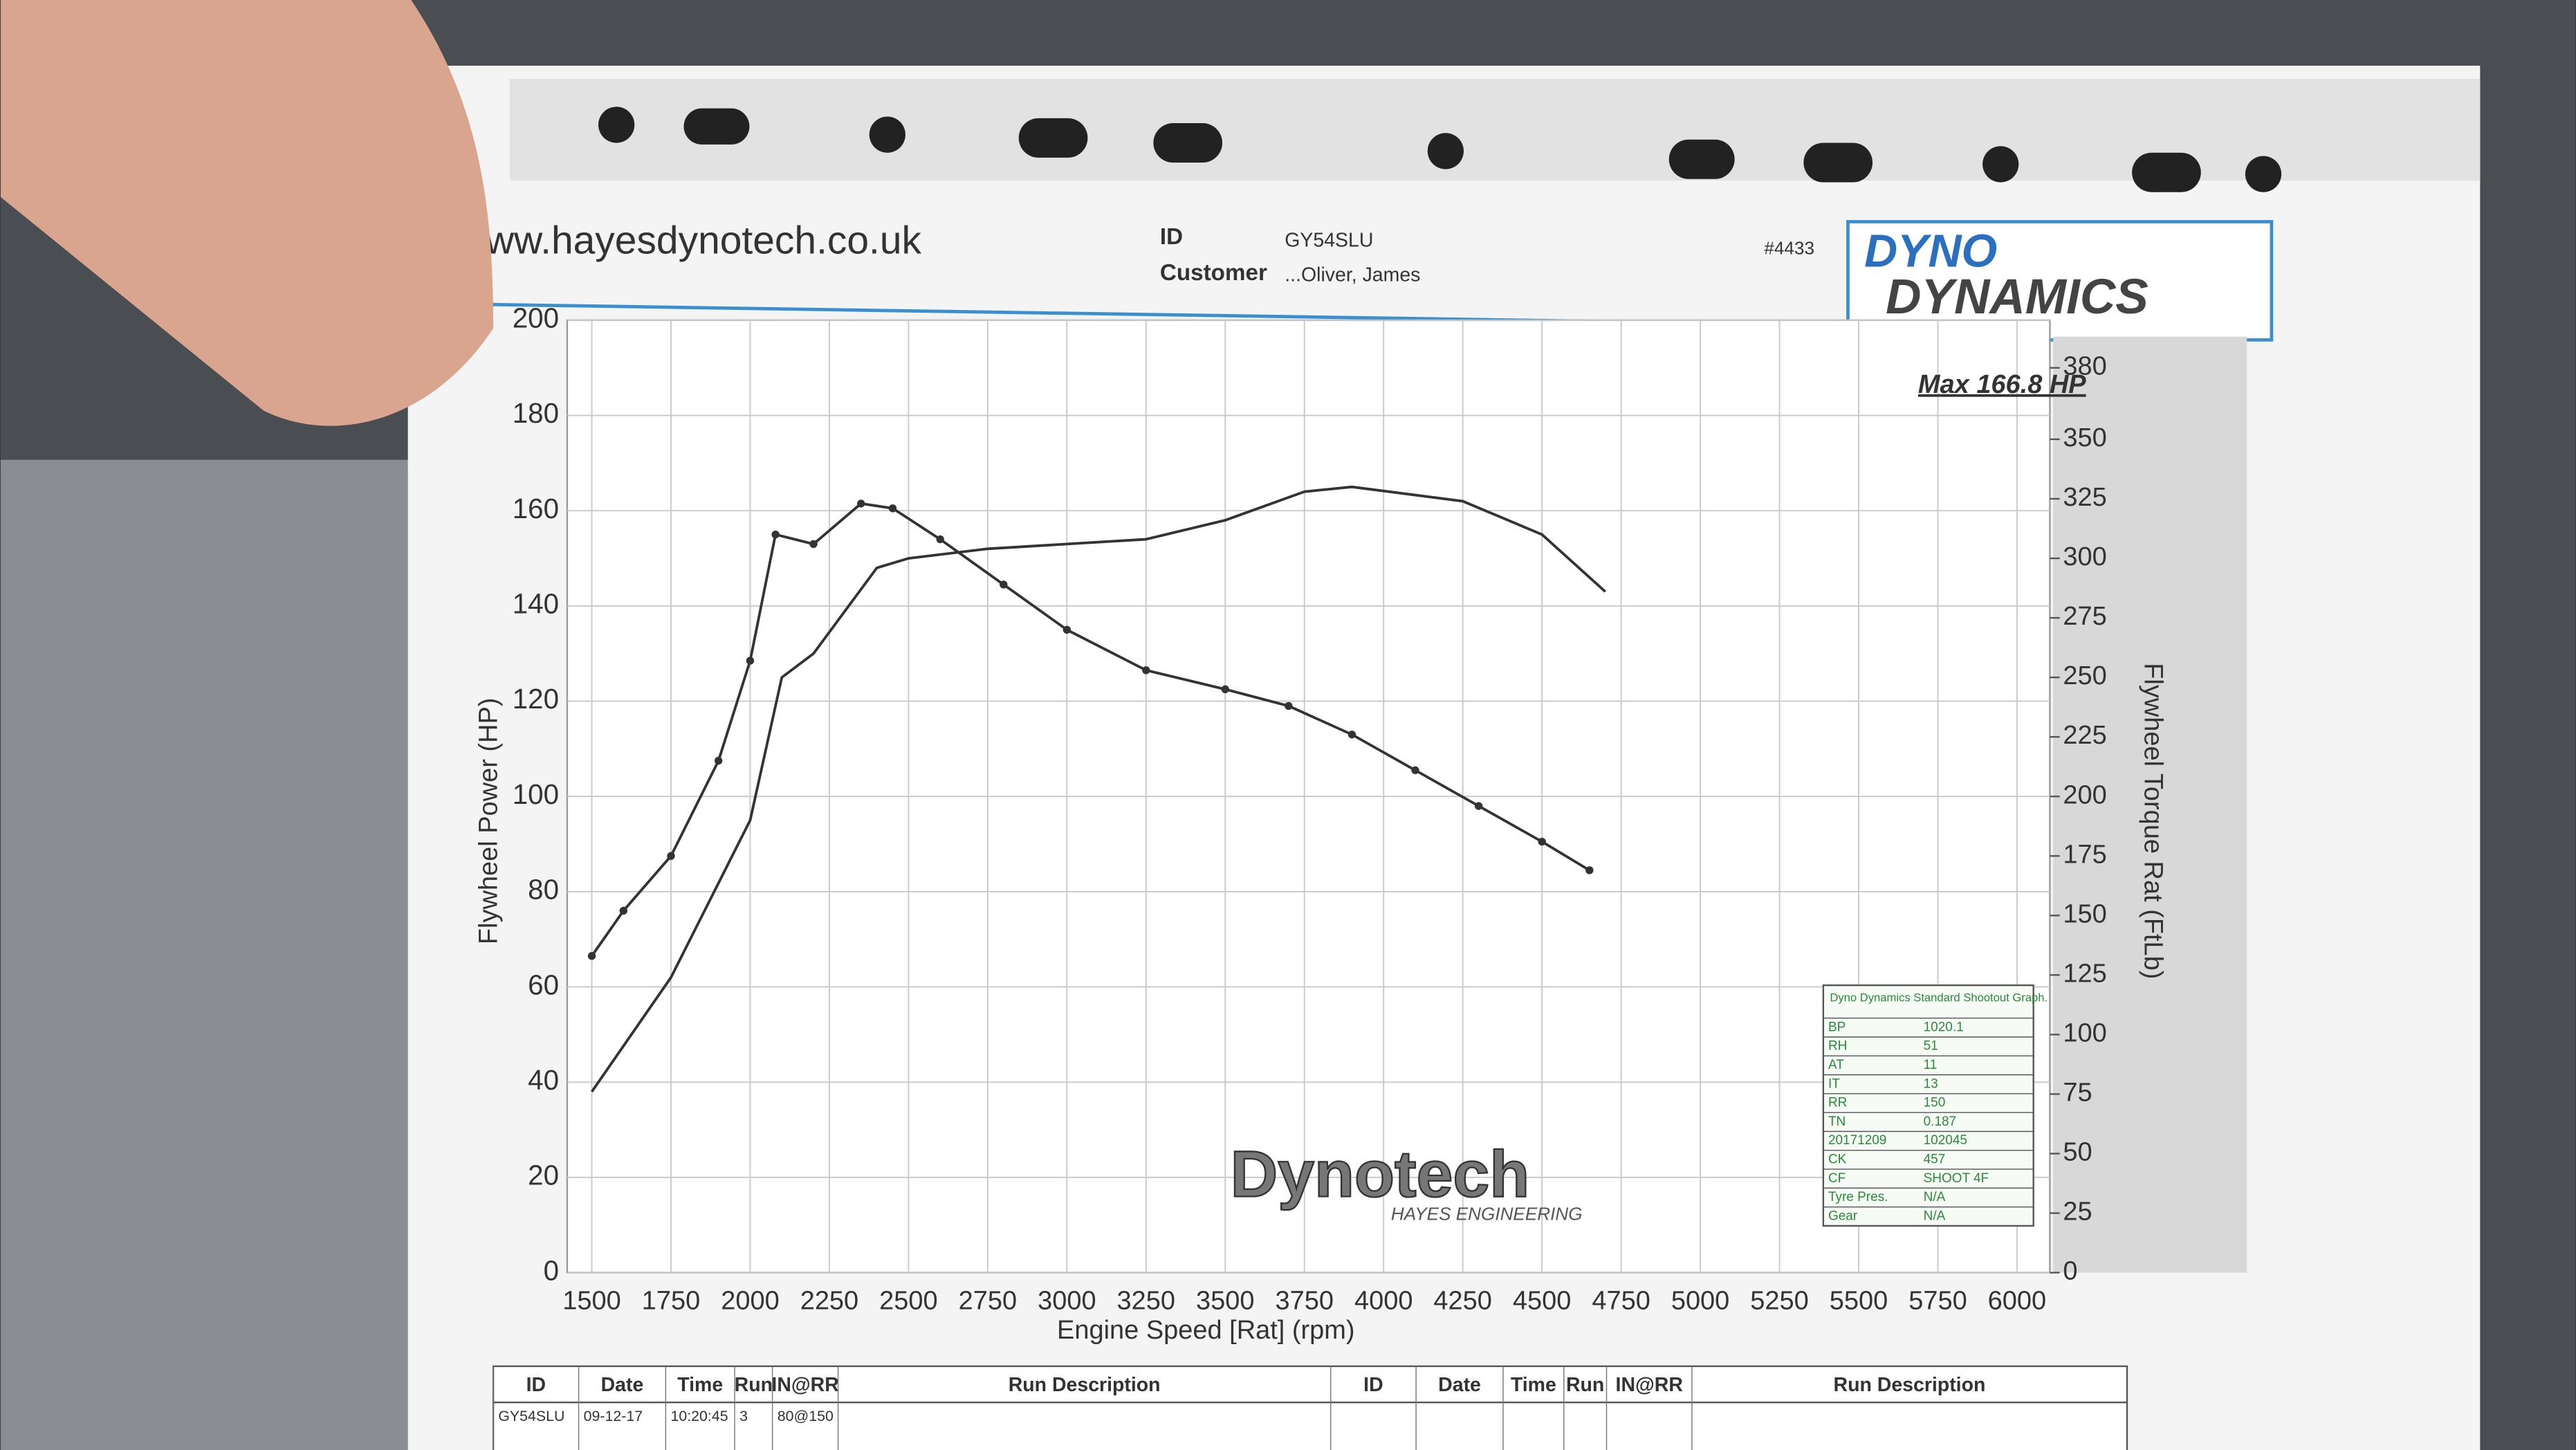 The height and width of the screenshot is (1450, 2576). Describe the element at coordinates (1837, 1178) in the screenshot. I see `info-cell: CF` at that location.